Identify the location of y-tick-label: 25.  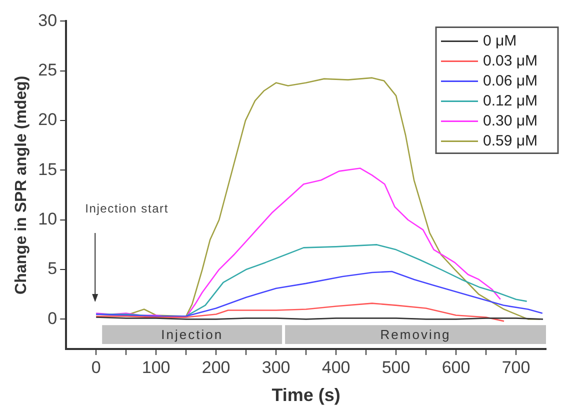
(48, 70).